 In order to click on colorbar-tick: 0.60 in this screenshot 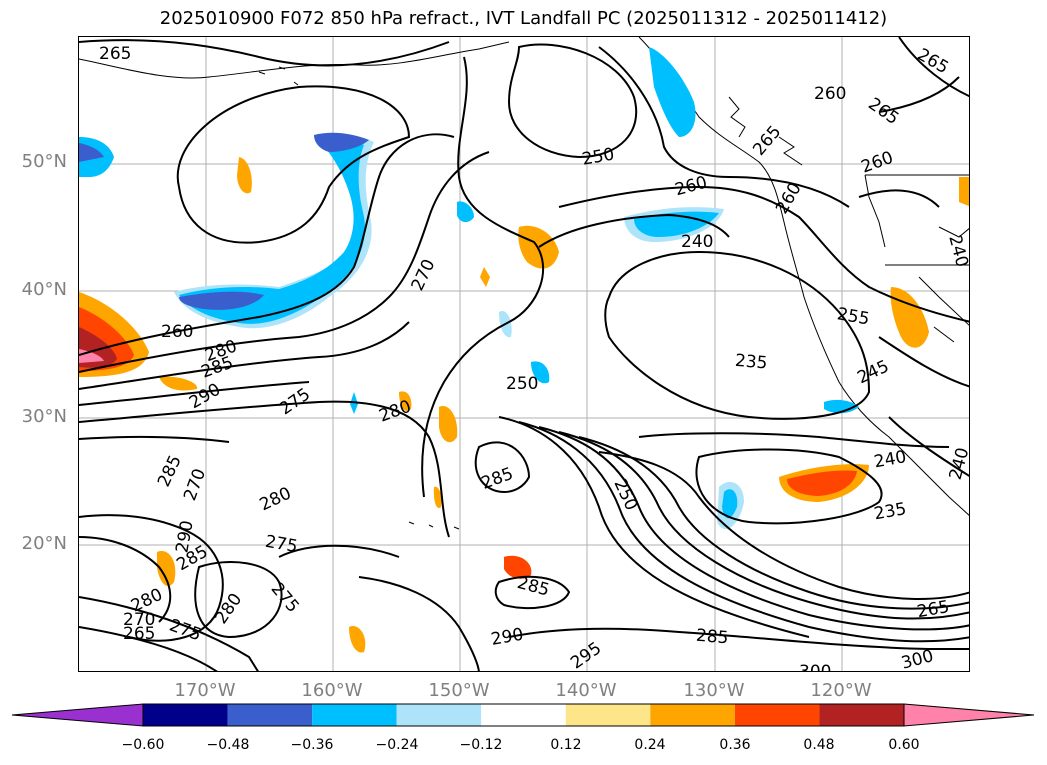, I will do `click(904, 745)`.